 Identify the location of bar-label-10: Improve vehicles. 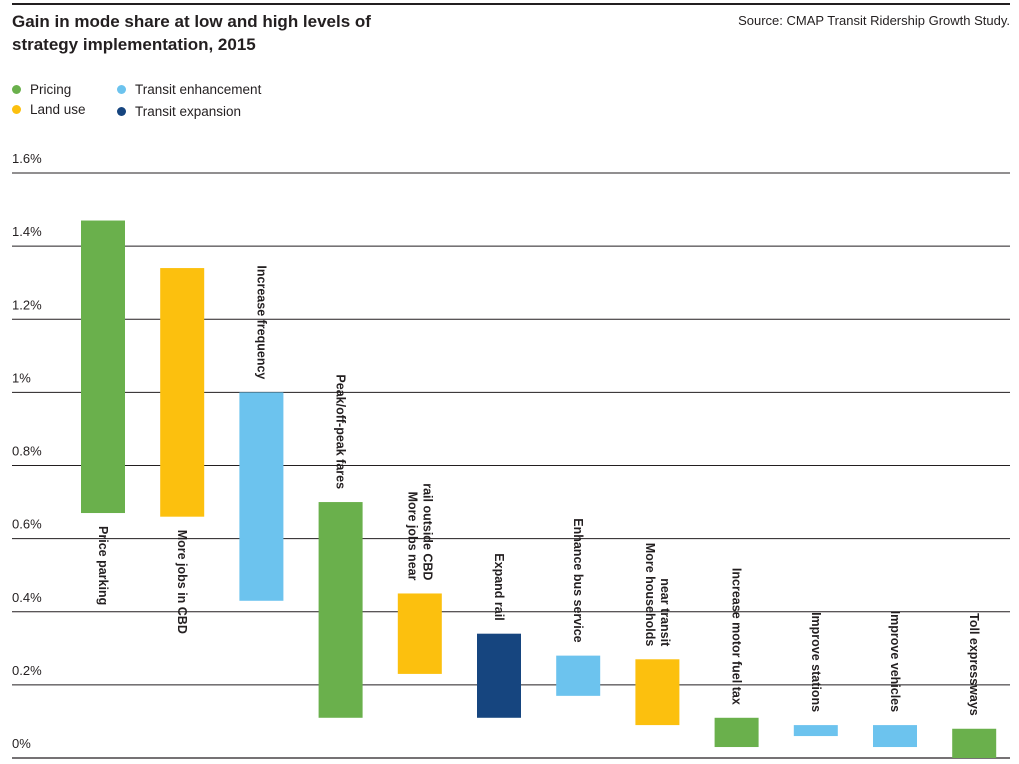
(895, 661).